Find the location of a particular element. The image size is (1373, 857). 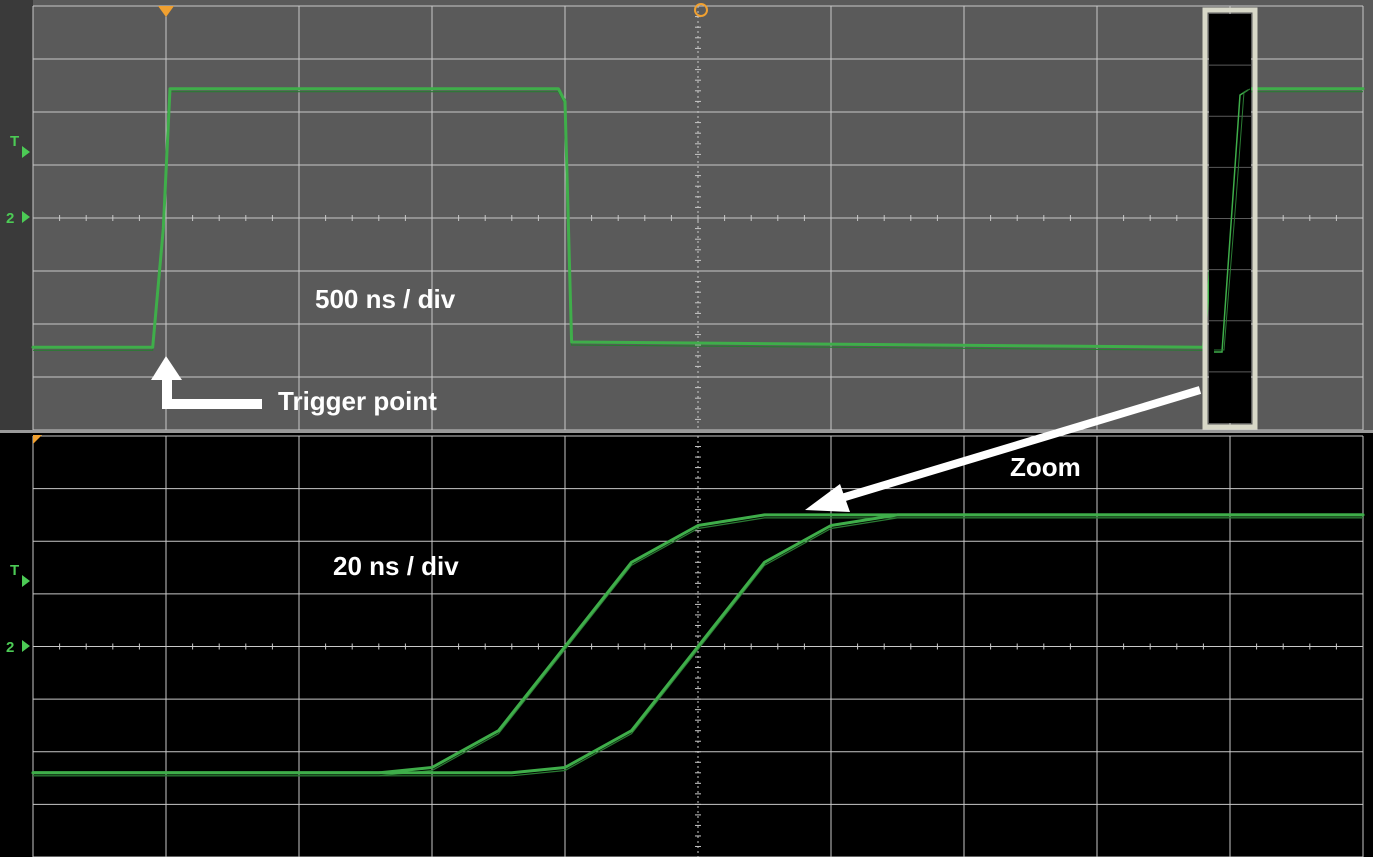

zoom-trigger-position-marker is located at coordinates (37, 439).